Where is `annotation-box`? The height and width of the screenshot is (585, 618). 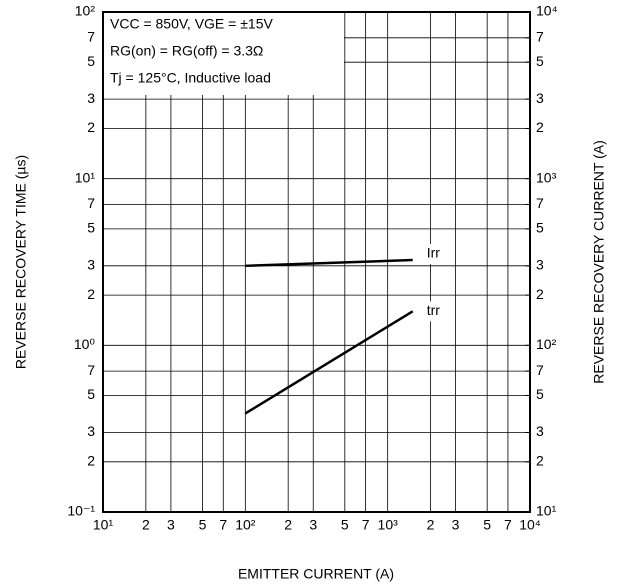
annotation-box is located at coordinates (224, 54).